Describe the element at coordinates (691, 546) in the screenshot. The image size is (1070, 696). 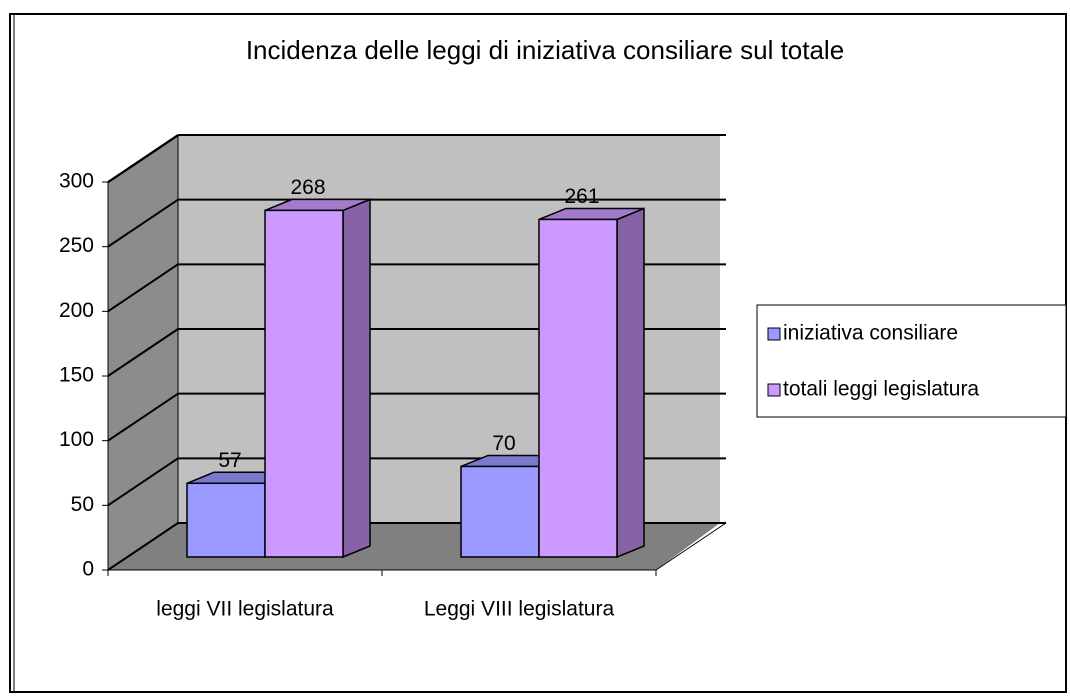
I see `x-axis-back` at that location.